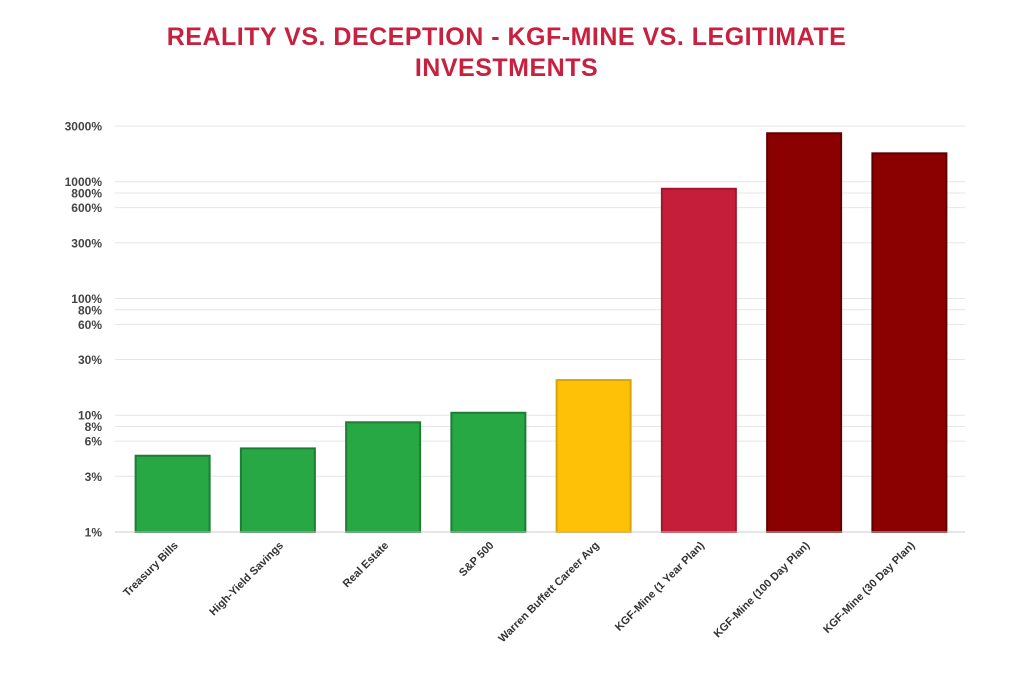 The width and height of the screenshot is (1013, 684). Describe the element at coordinates (762, 589) in the screenshot. I see `x-category-label: KGF-Mine (100 Day Plan)` at that location.